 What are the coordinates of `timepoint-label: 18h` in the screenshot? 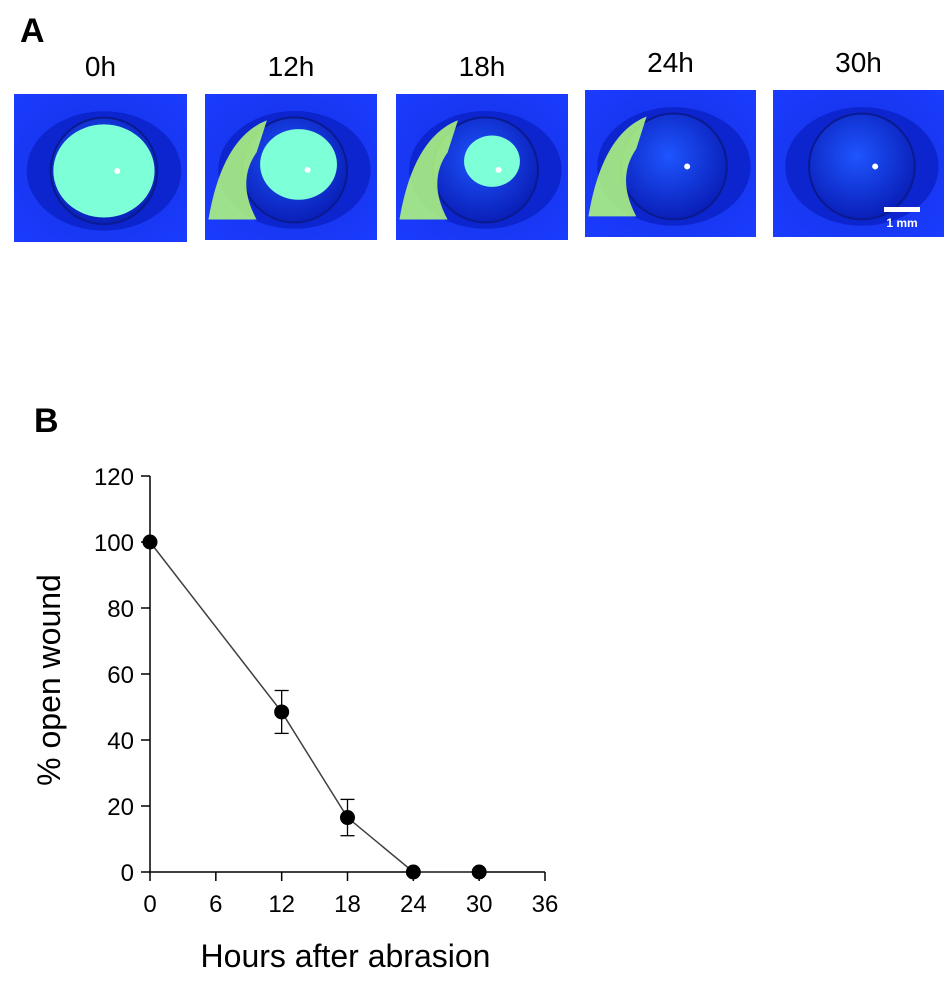 It's located at (482, 66).